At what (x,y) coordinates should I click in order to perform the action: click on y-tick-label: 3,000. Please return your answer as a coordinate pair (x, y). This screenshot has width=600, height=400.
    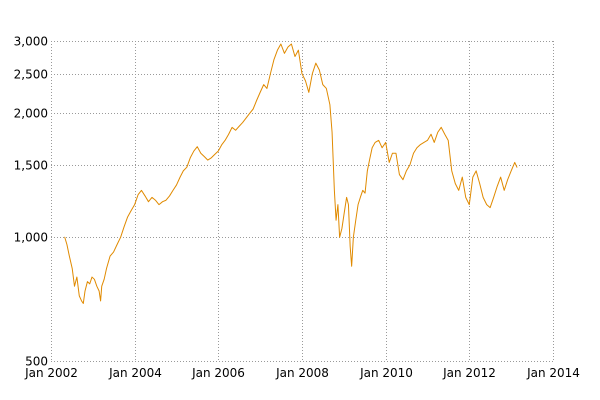
    Looking at the image, I should click on (31, 42).